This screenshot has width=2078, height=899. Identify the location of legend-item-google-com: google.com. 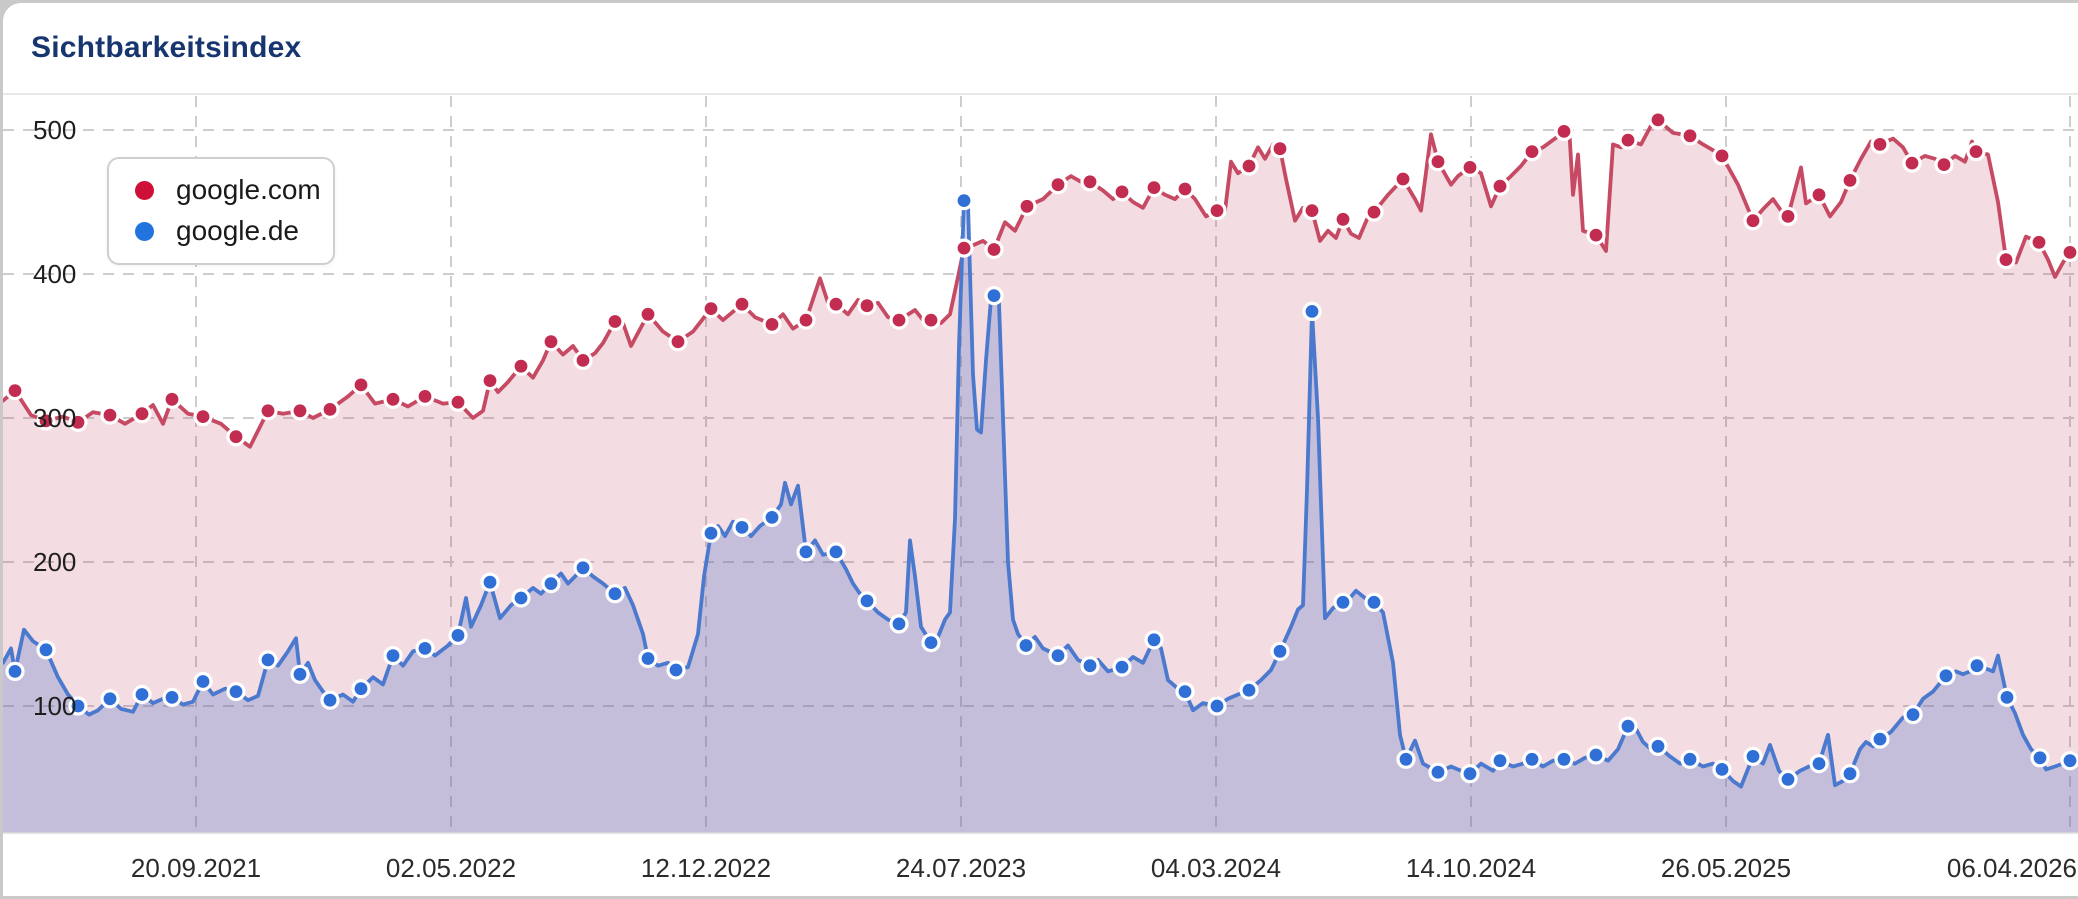
(221, 190).